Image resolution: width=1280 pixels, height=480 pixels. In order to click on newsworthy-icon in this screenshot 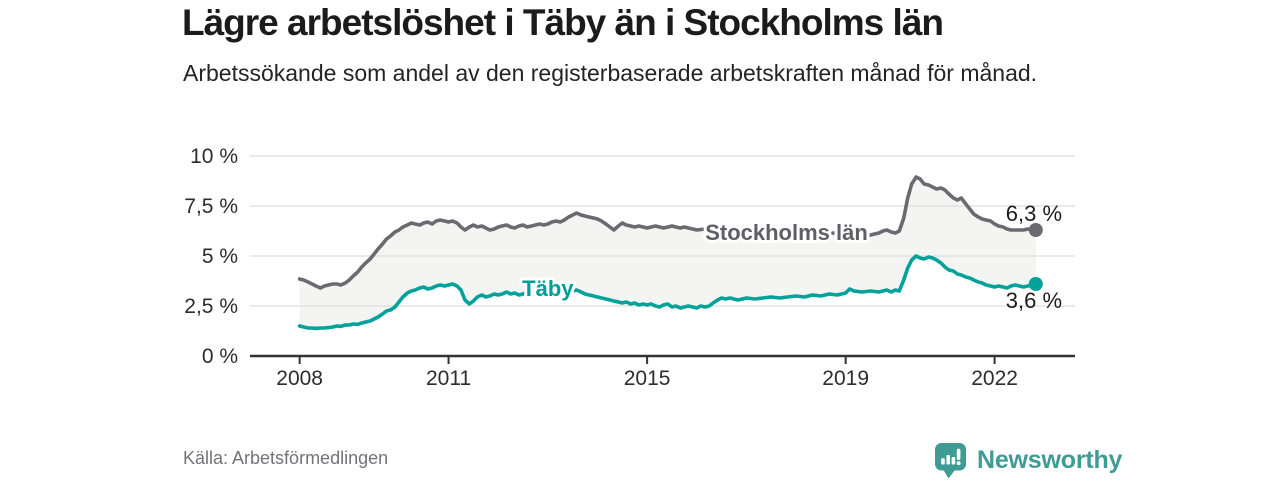, I will do `click(950, 461)`.